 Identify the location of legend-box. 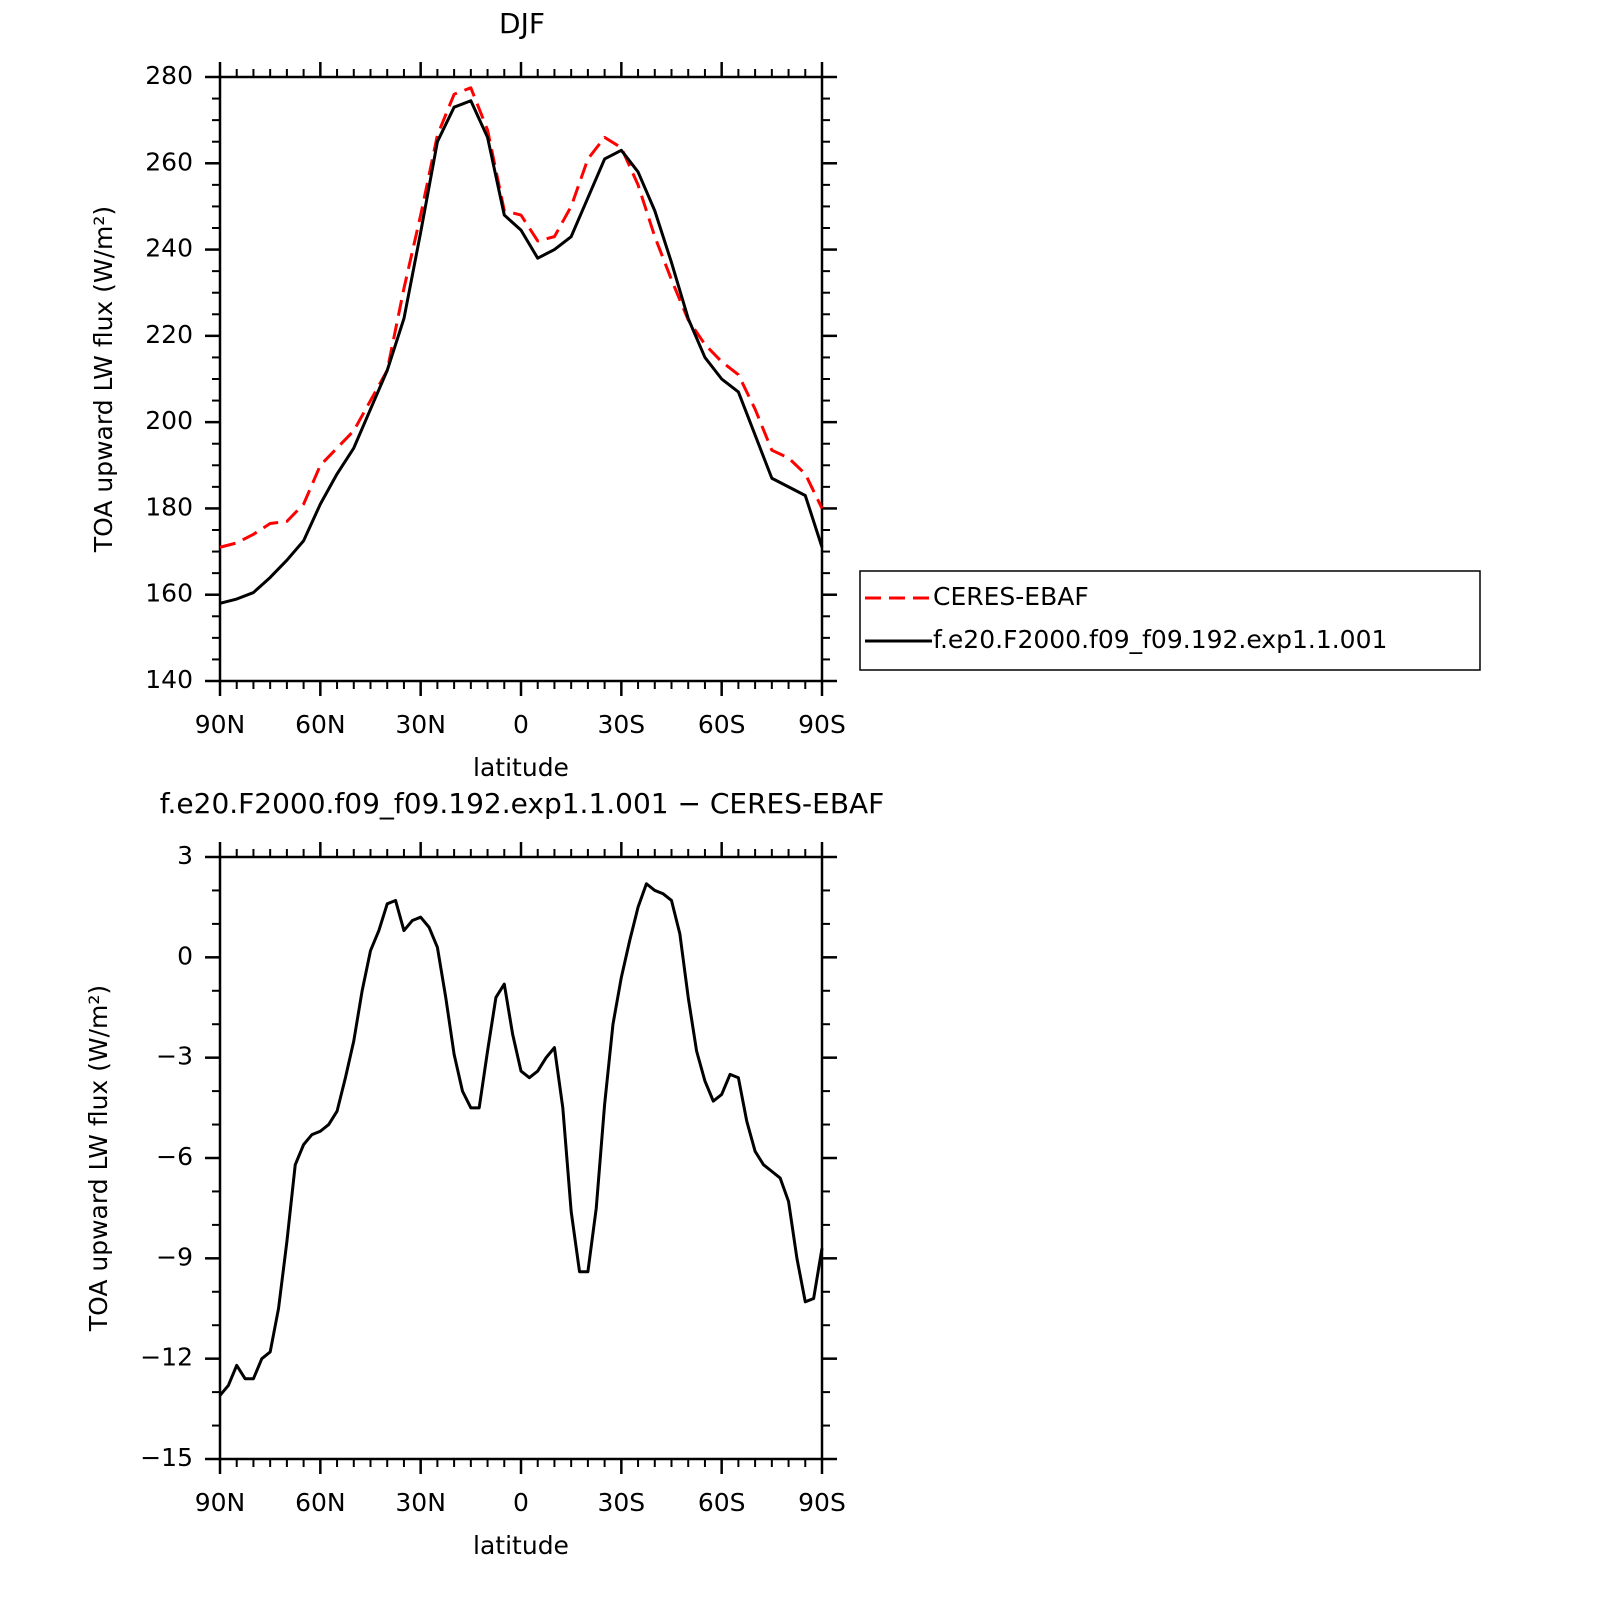
(1170, 620).